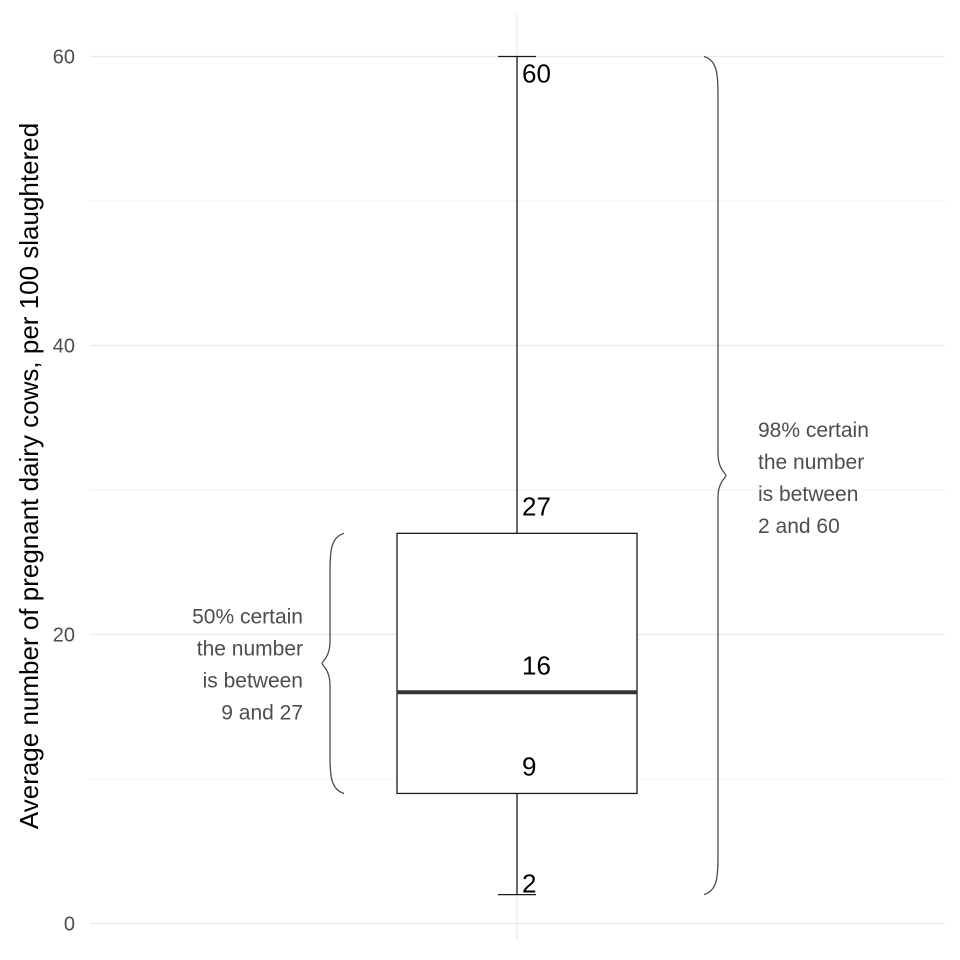  I want to click on left-curly-brace, so click(333, 663).